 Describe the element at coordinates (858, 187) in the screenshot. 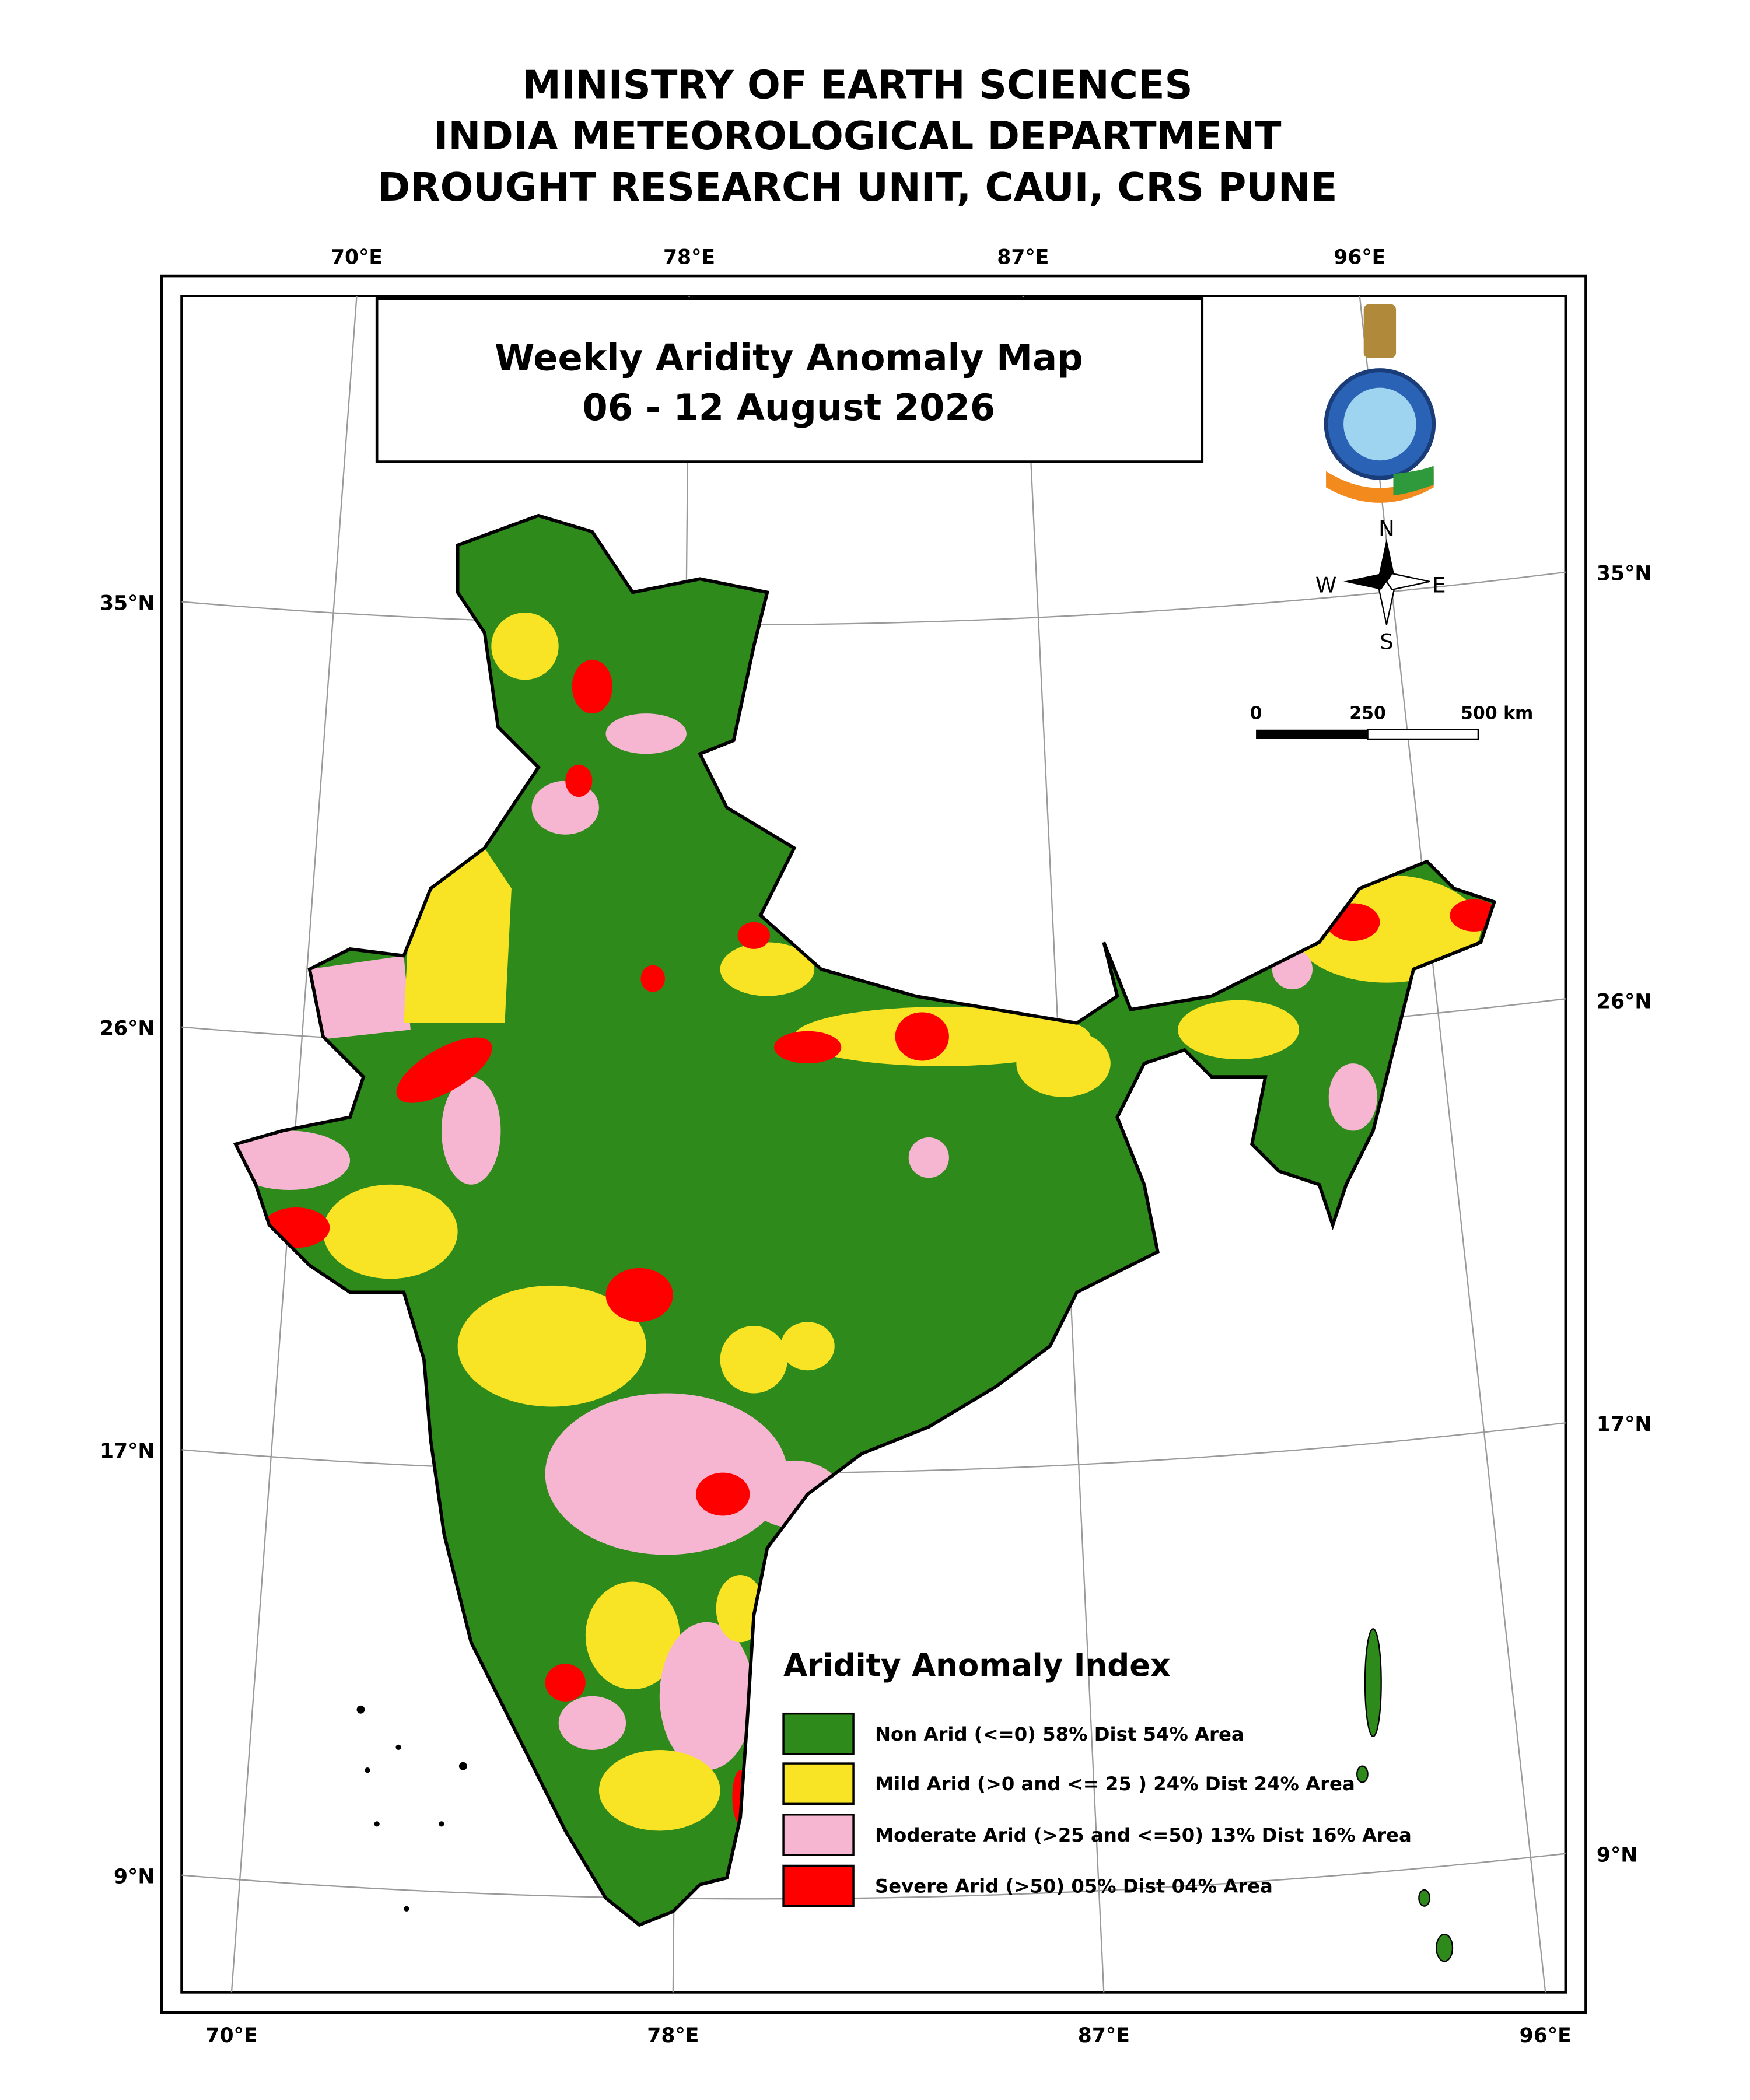

I see `header-line: DROUGHT RESEARCH UNIT, CAUI, CRS PUNE` at that location.